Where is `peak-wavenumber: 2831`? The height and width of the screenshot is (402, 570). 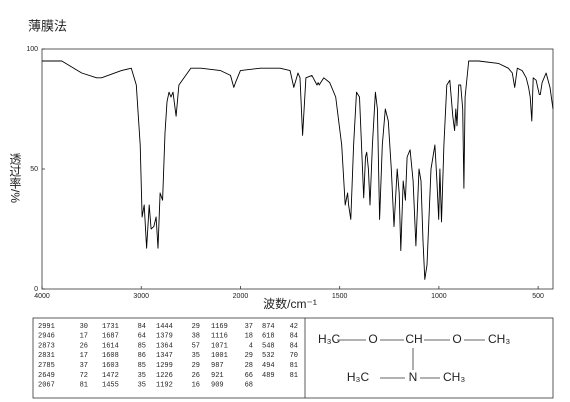 peak-wavenumber: 2831 is located at coordinates (46, 356).